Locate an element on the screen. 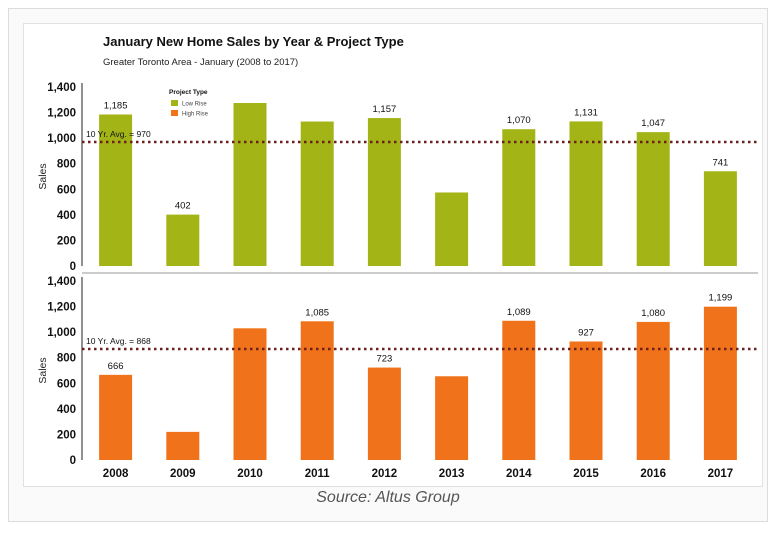 Image resolution: width=776 pixels, height=543 pixels. data-label: 1,131 is located at coordinates (586, 112).